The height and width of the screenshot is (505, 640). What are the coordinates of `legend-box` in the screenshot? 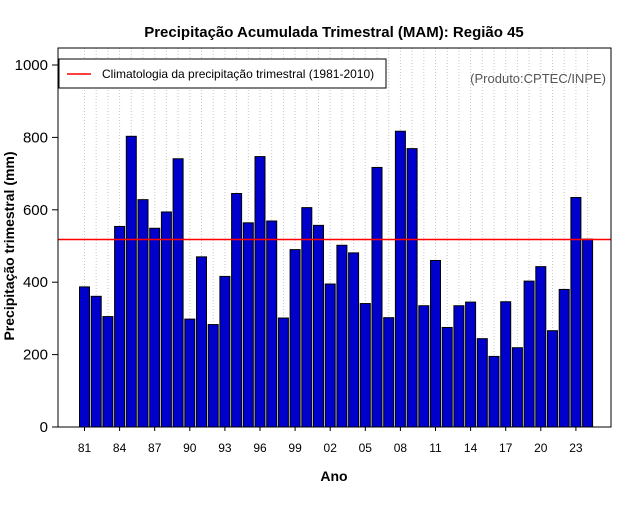 It's located at (222, 73).